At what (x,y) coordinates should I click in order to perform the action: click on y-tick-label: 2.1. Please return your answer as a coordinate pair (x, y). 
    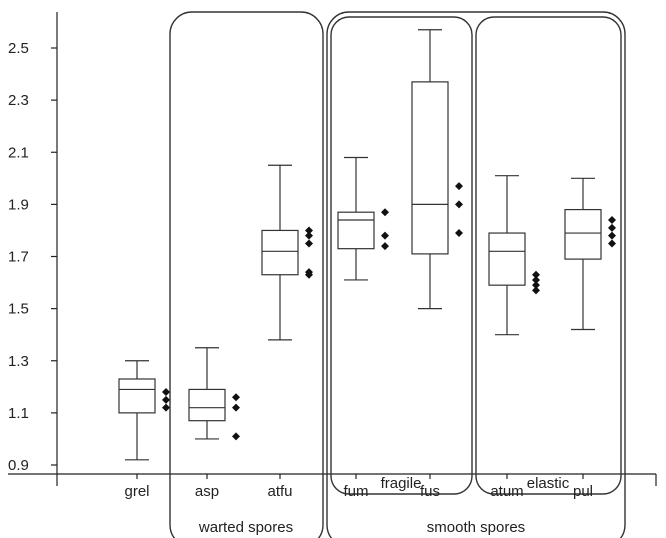
    Looking at the image, I should click on (18, 152).